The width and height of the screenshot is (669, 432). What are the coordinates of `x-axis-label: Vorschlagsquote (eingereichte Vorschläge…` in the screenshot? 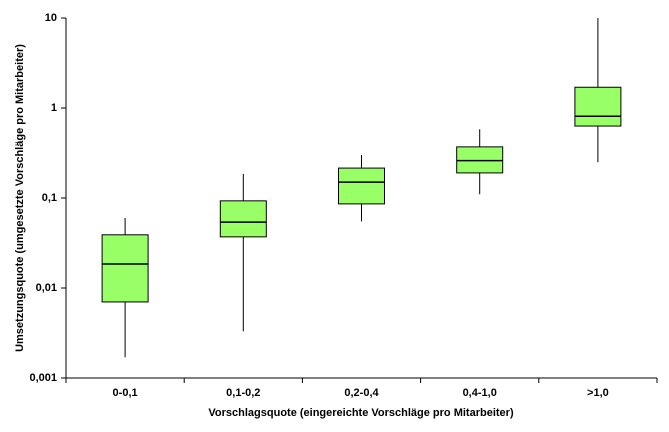 It's located at (361, 413).